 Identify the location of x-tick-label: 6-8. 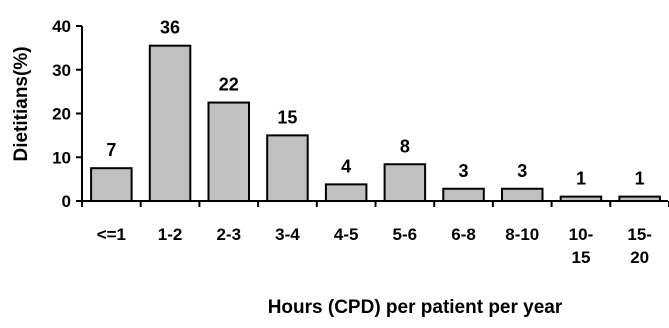
(463, 234).